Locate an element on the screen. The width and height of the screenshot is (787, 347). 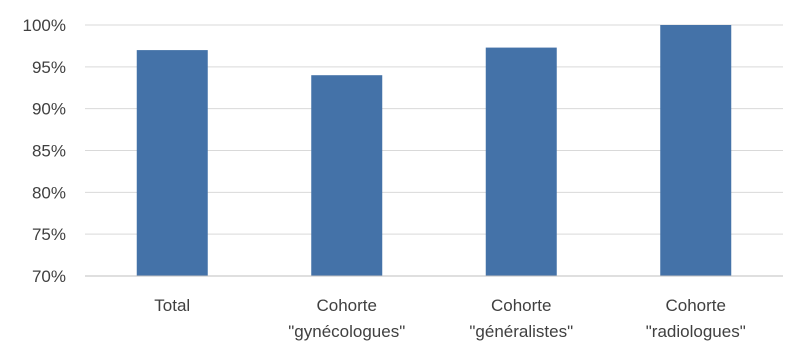
y-tick-label: 80% is located at coordinates (49, 192).